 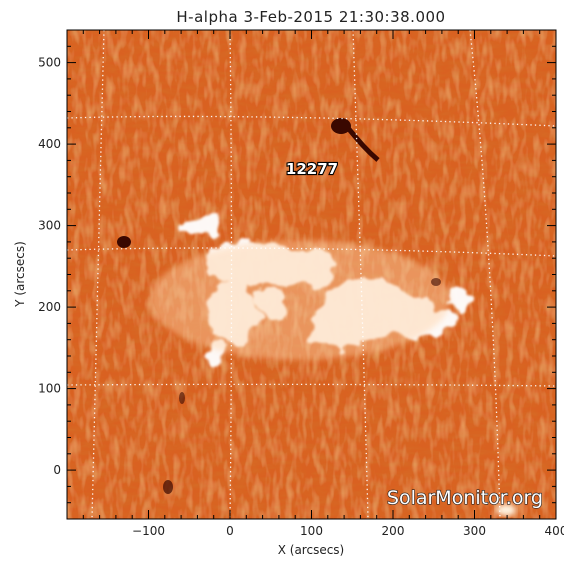 What do you see at coordinates (49, 63) in the screenshot?
I see `y-tick-label: 500` at bounding box center [49, 63].